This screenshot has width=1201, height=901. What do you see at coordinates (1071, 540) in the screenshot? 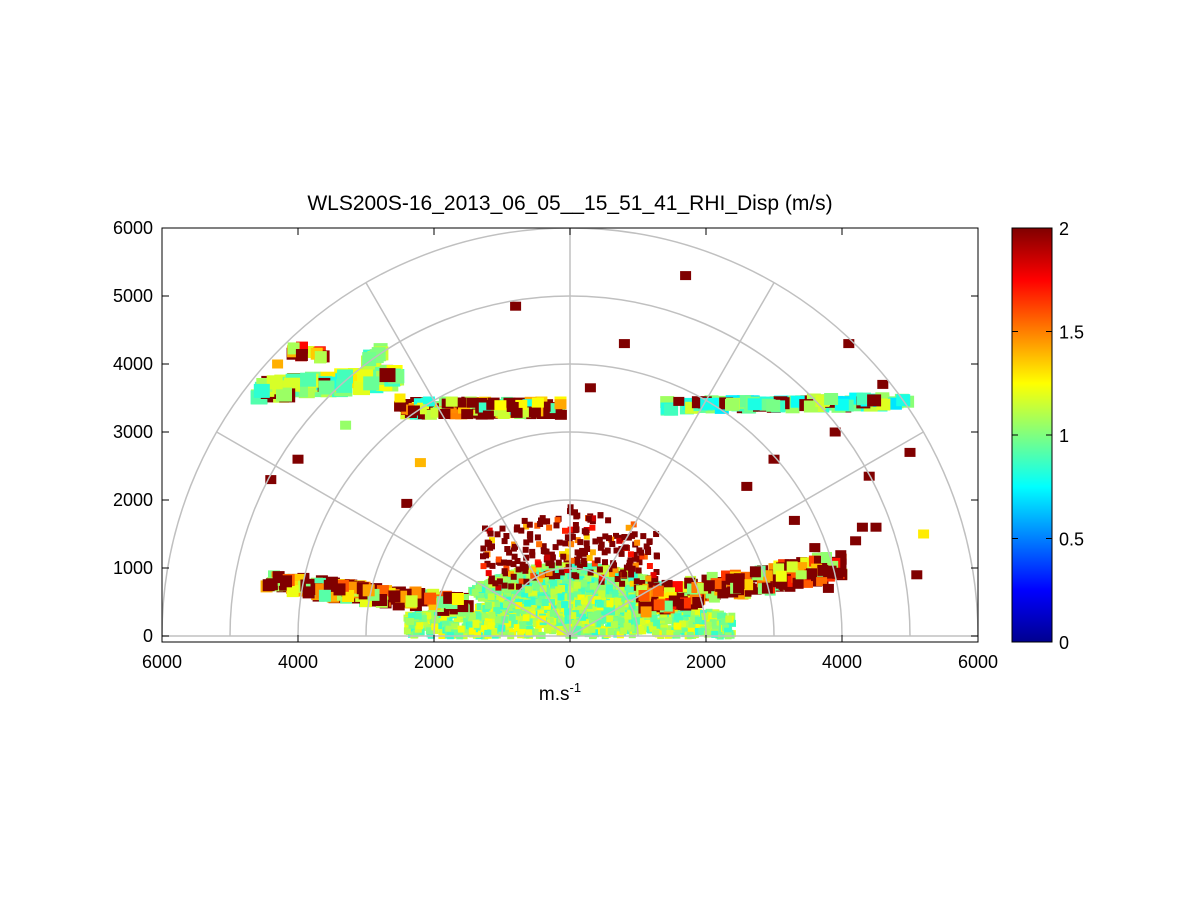
I see `colorbar-tick-label: 0.5` at bounding box center [1071, 540].